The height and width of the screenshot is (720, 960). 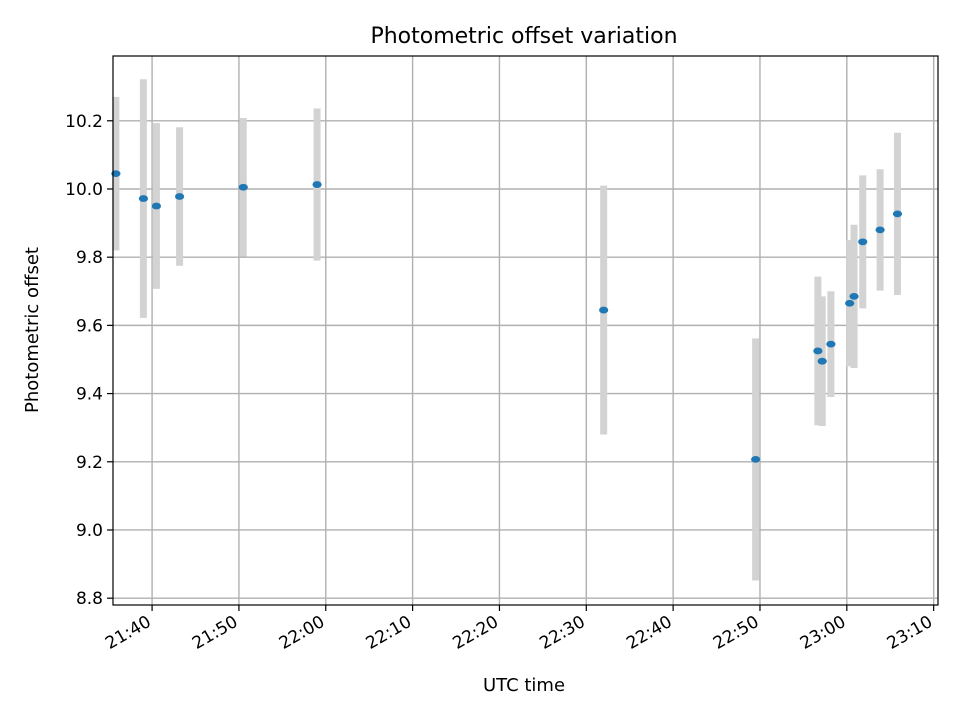 What do you see at coordinates (84, 190) in the screenshot?
I see `y-tick-label: 10.0` at bounding box center [84, 190].